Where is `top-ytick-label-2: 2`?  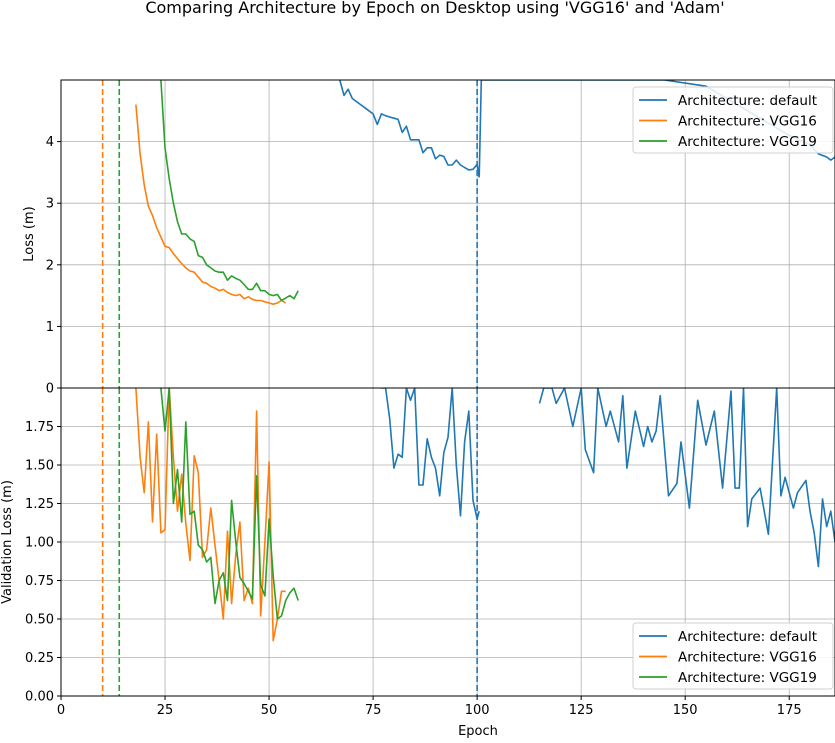
top-ytick-label-2: 2 is located at coordinates (50, 265).